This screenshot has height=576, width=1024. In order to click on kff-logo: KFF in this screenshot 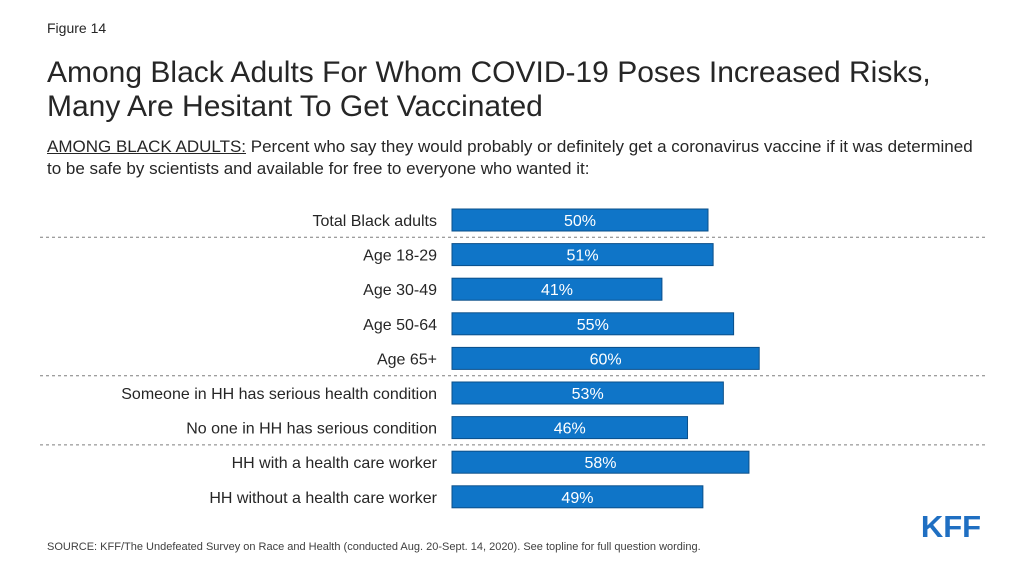, I will do `click(951, 526)`.